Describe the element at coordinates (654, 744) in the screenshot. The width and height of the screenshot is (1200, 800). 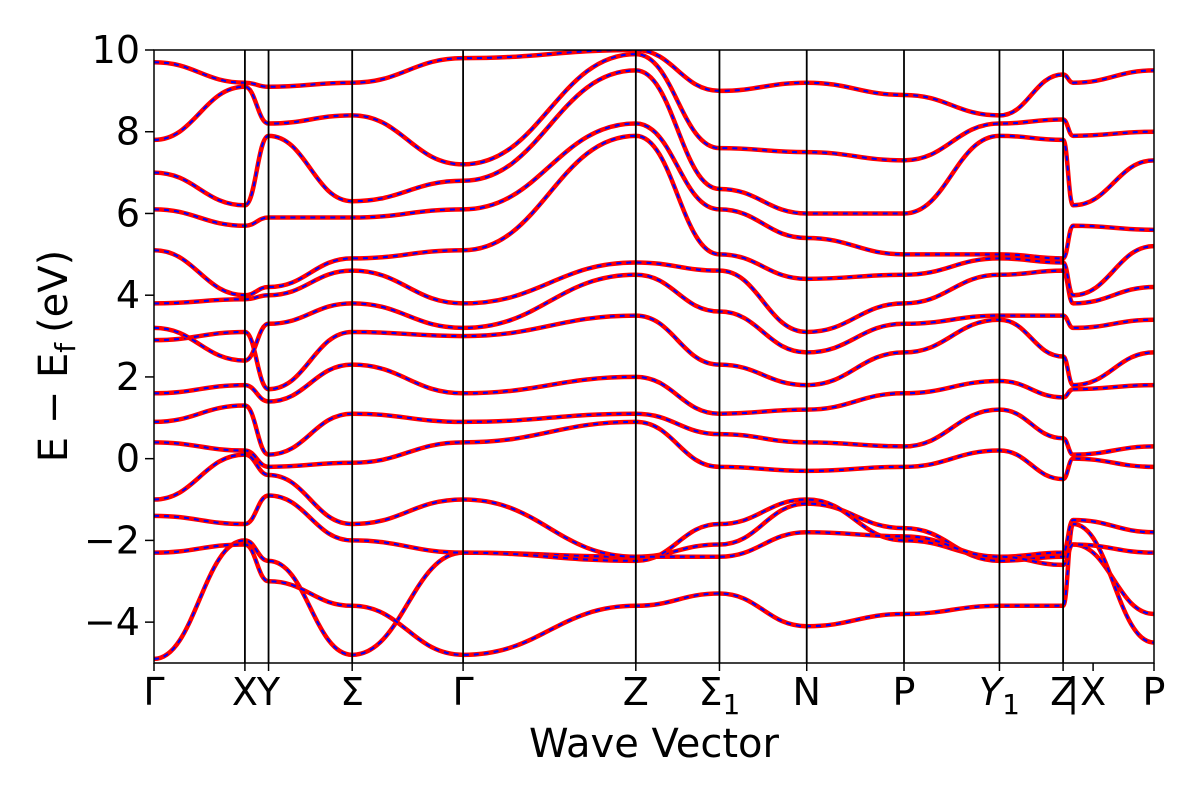
I see `x-axis-title: Wave Vector` at that location.